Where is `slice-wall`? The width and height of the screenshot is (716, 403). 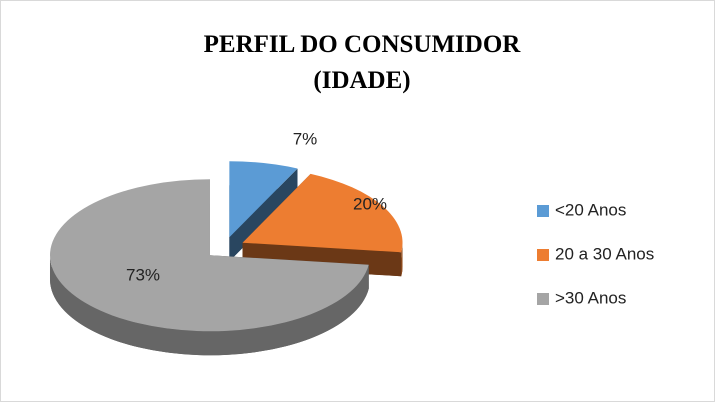 slice-wall is located at coordinates (263, 215).